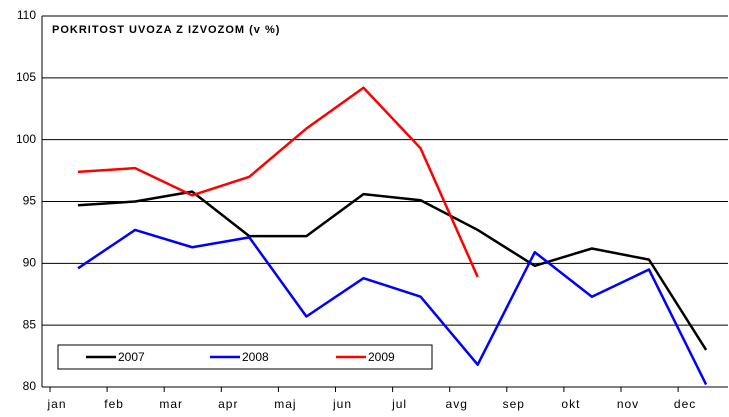 The width and height of the screenshot is (729, 417). Describe the element at coordinates (26, 139) in the screenshot. I see `y-tick-label: 100` at that location.